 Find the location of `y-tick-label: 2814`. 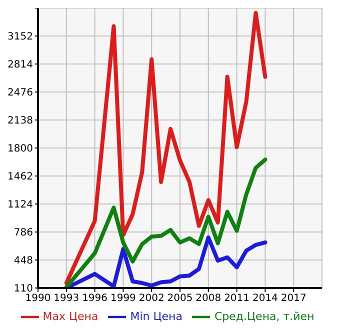

y-tick-label: 2814 is located at coordinates (20, 65).